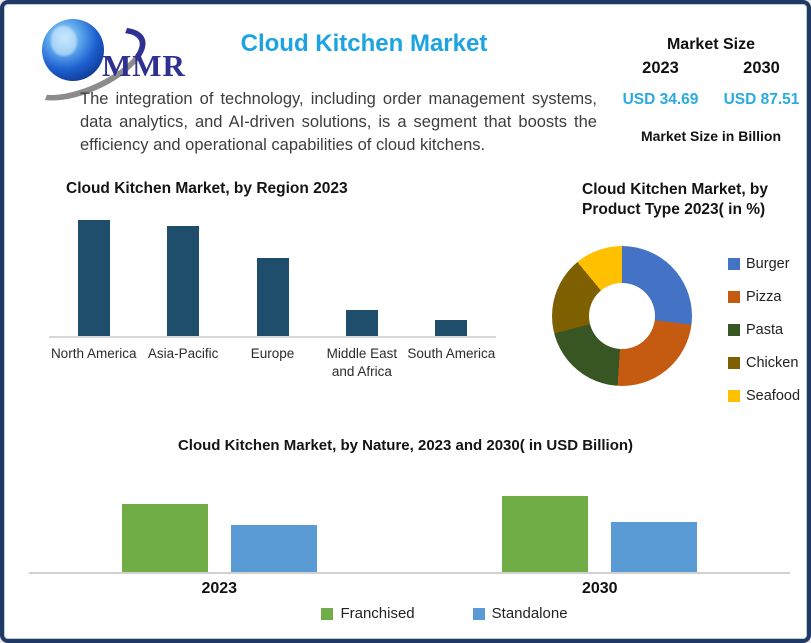 The width and height of the screenshot is (811, 643). Describe the element at coordinates (622, 316) in the screenshot. I see `product-type-donut-hole` at that location.